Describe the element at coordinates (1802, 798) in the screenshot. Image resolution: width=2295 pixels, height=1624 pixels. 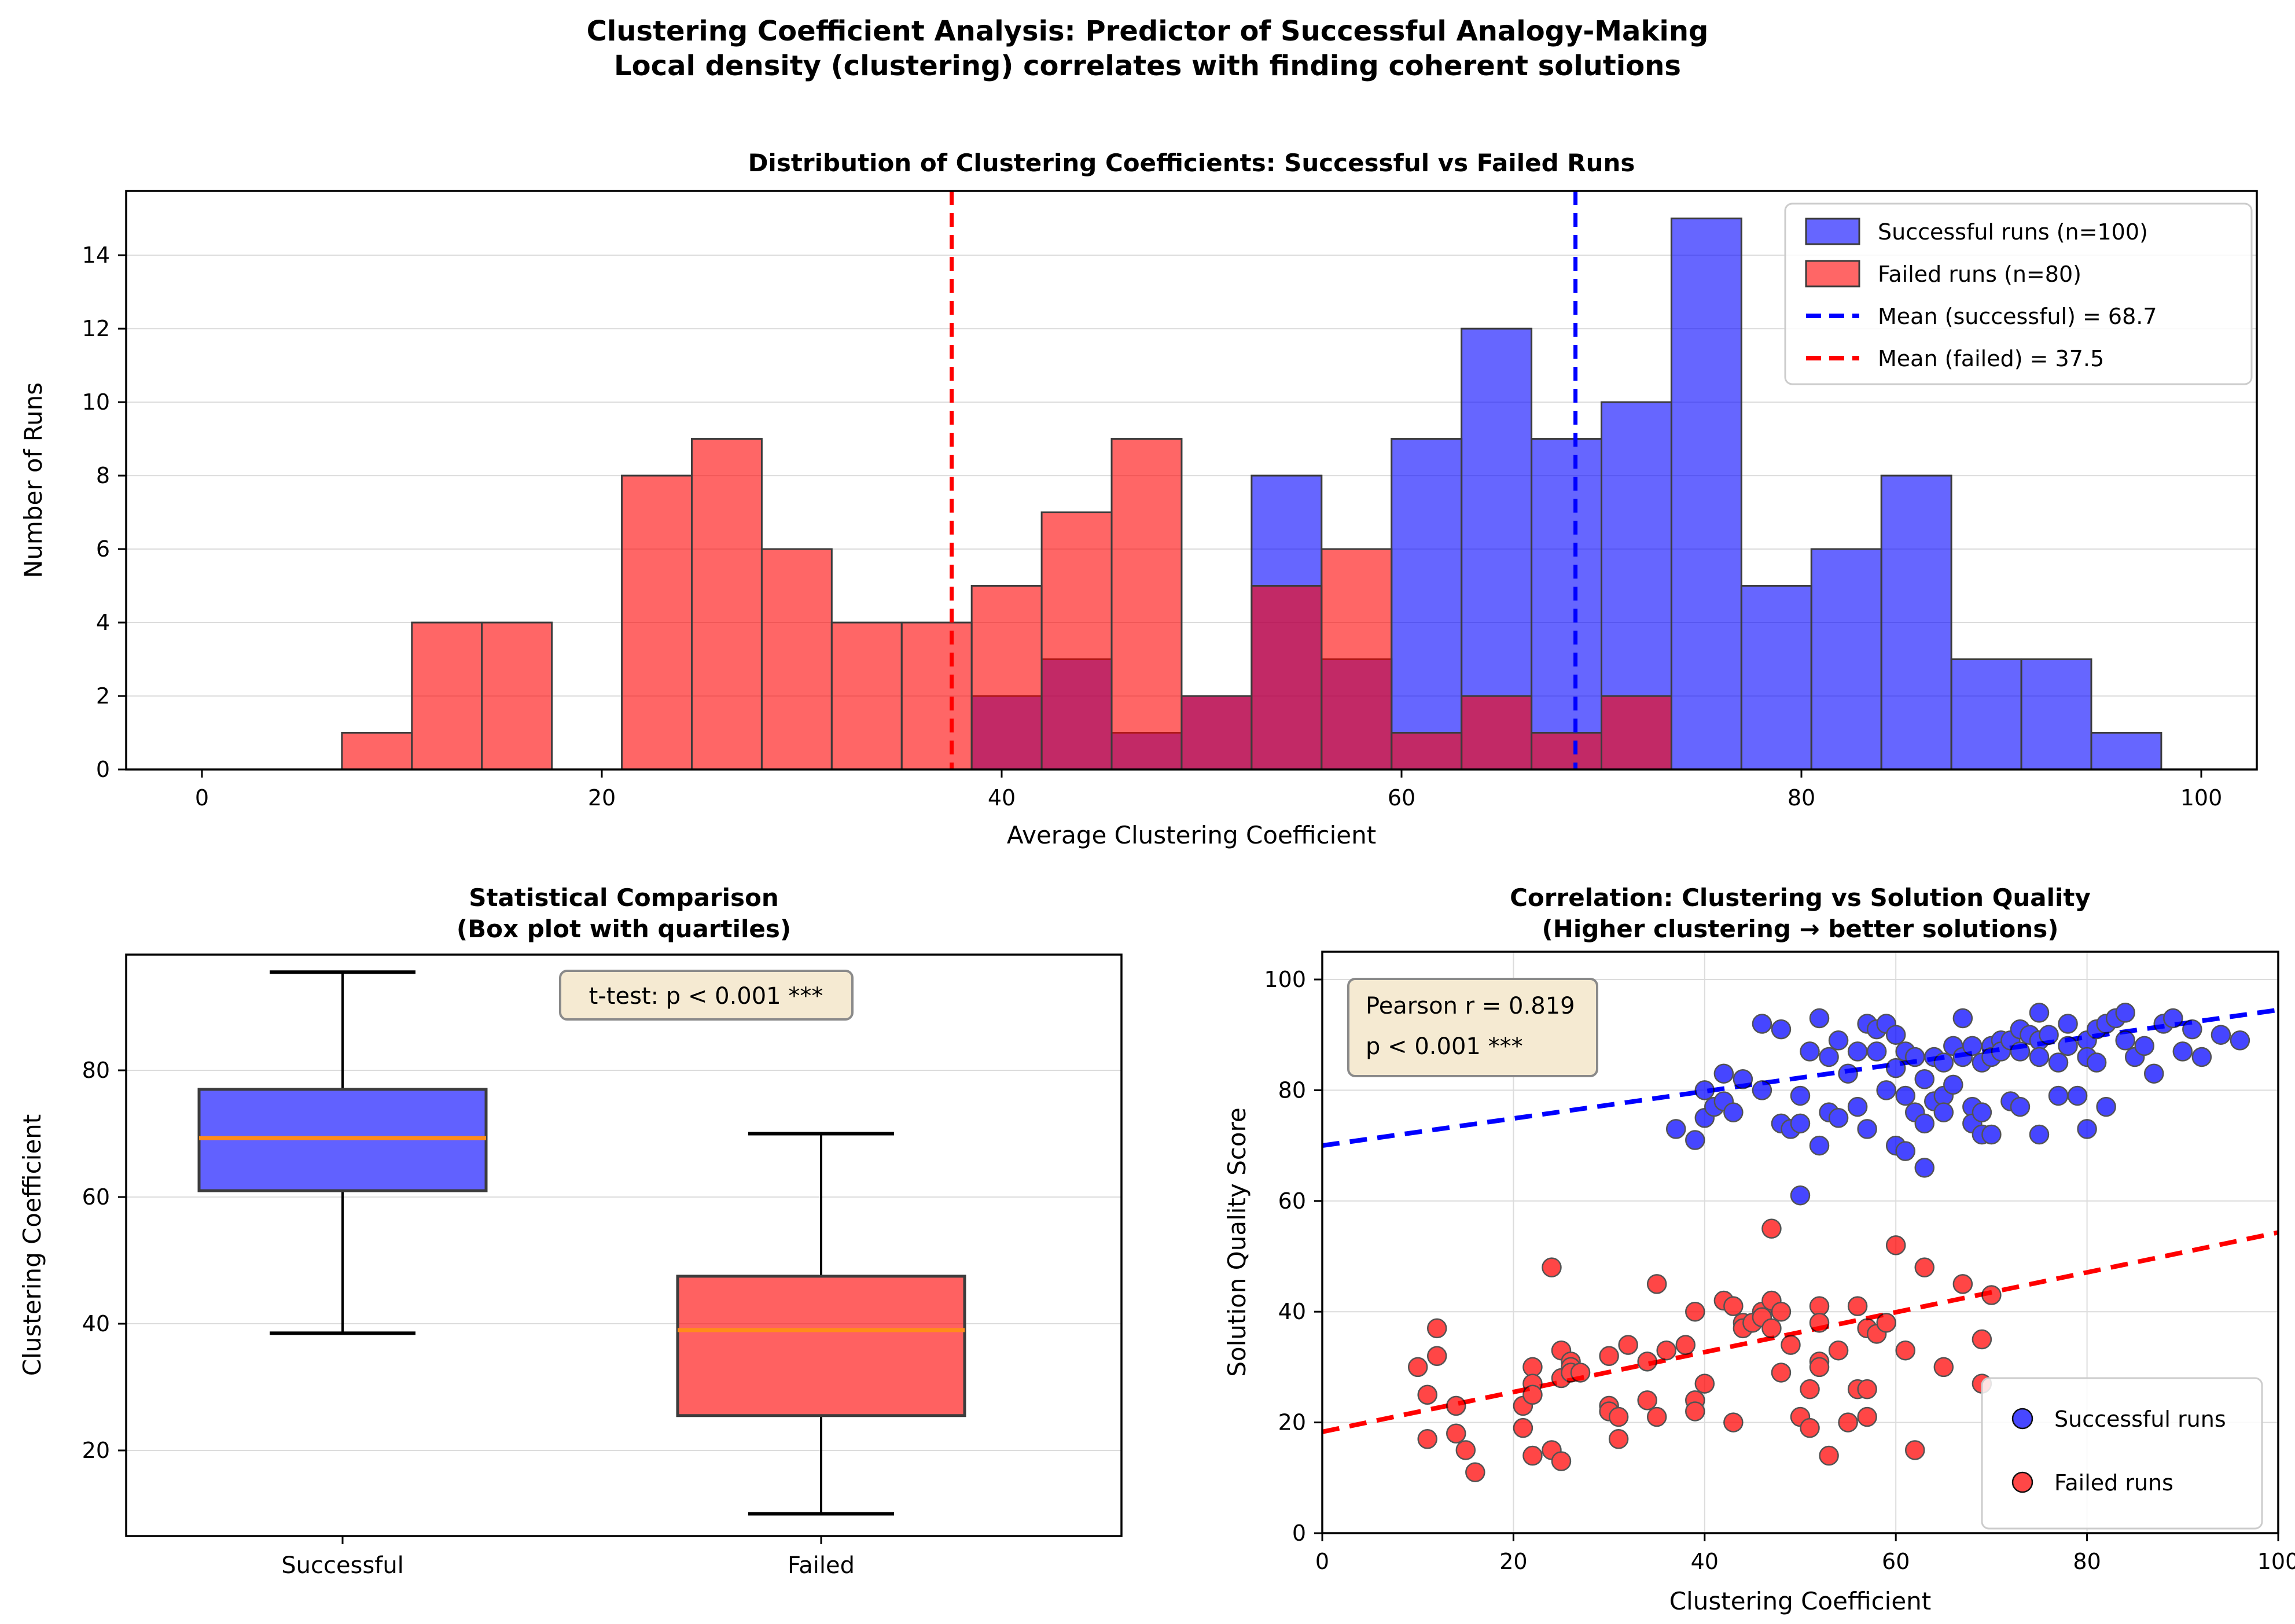
I see `x-tick-label: 80` at that location.